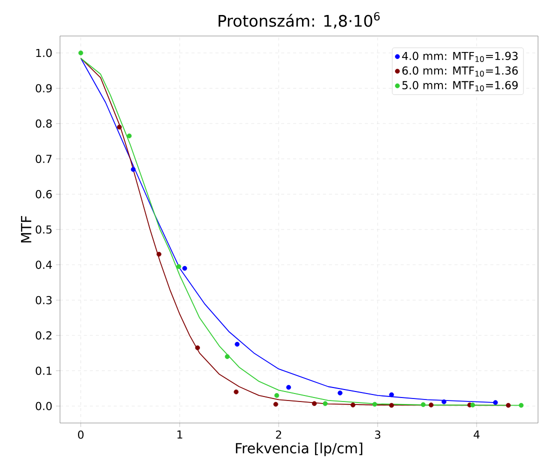 The width and height of the screenshot is (539, 468). I want to click on x-axis-title: Frekvencia [lp/cm], so click(299, 449).